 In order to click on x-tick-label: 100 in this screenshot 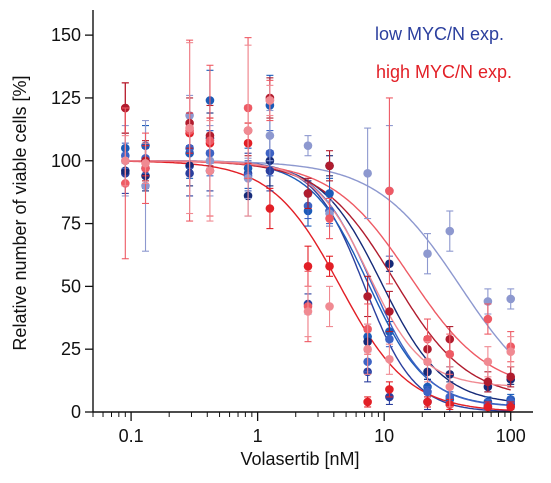, I will do `click(511, 436)`.